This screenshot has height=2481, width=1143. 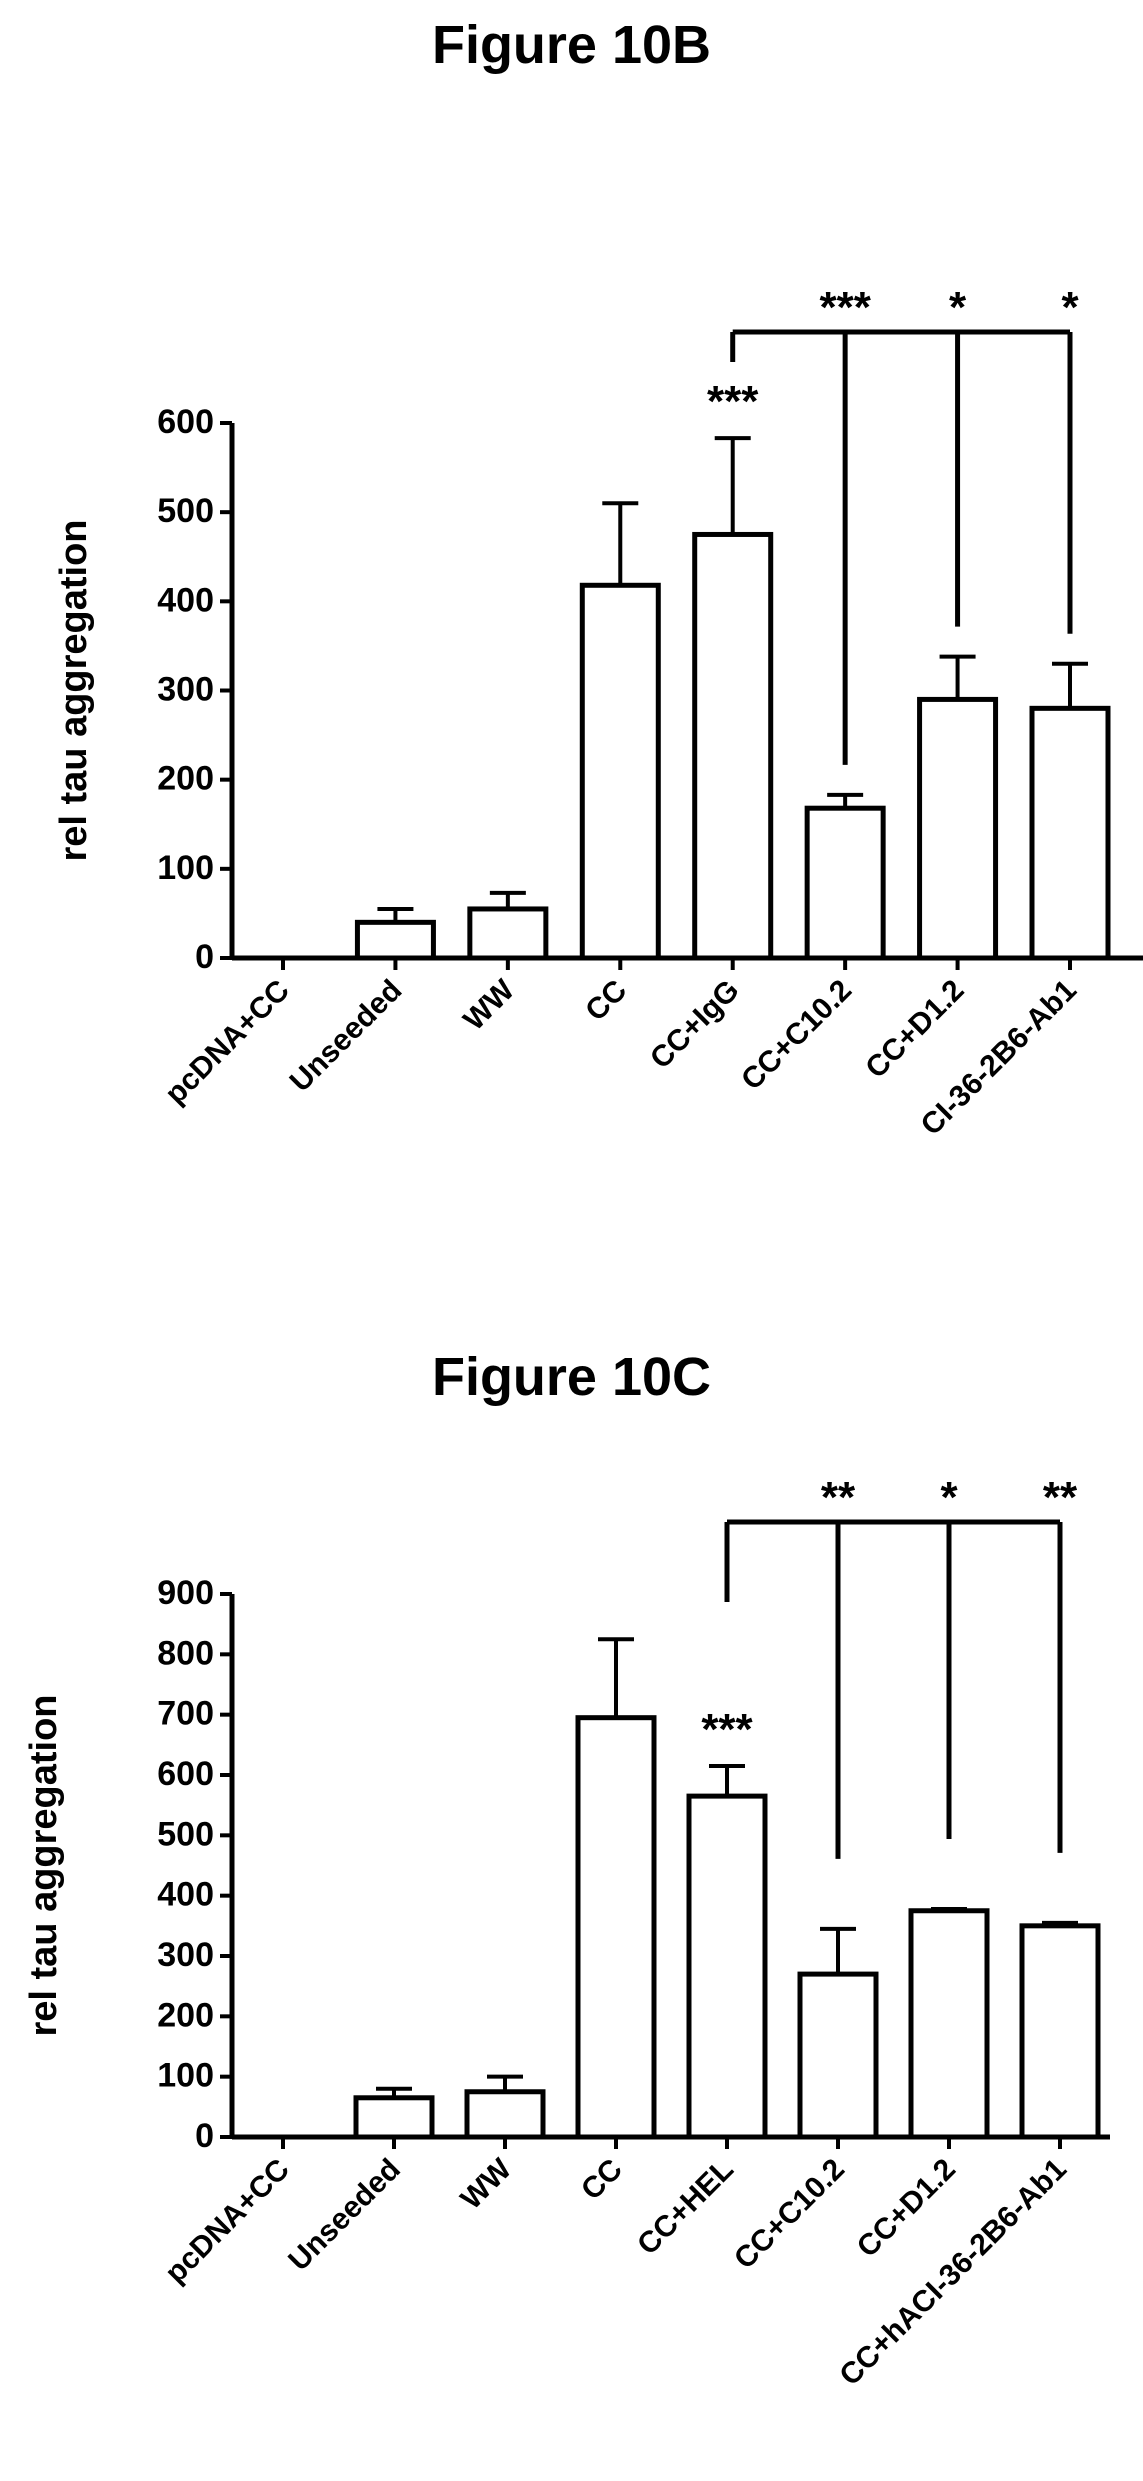 What do you see at coordinates (185, 1653) in the screenshot?
I see `y-tick-label: 800` at bounding box center [185, 1653].